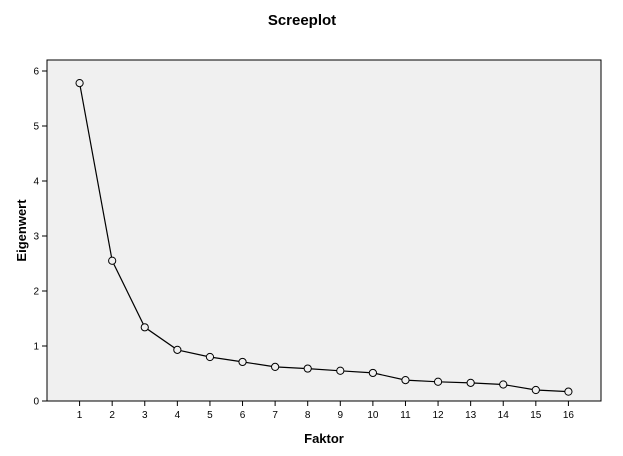  What do you see at coordinates (80, 415) in the screenshot?
I see `x-tick-label: 1` at bounding box center [80, 415].